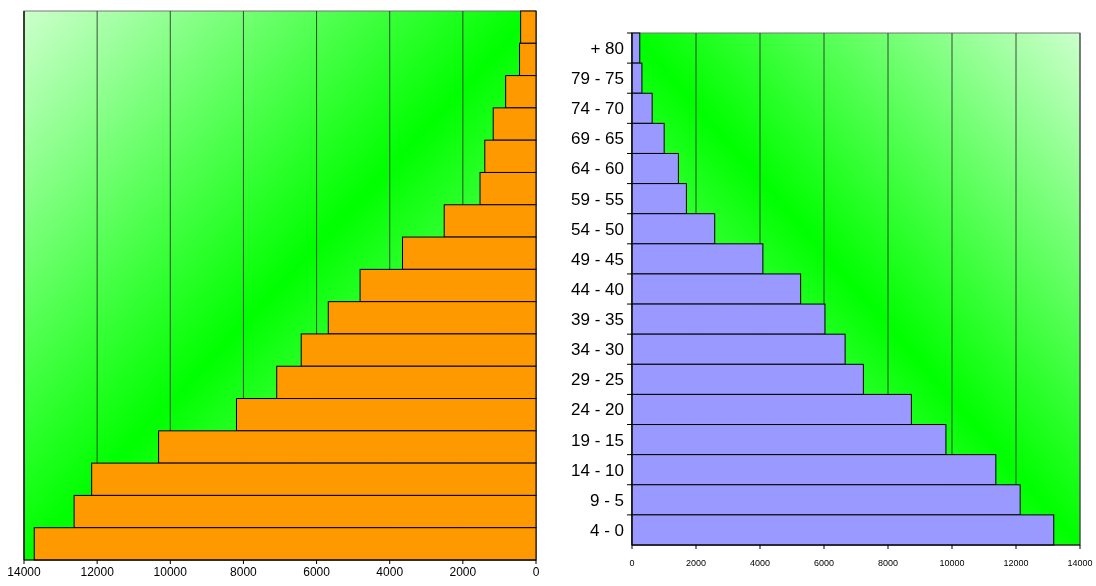 The width and height of the screenshot is (1096, 586). I want to click on y-tick-label: 64 - 60, so click(597, 169).